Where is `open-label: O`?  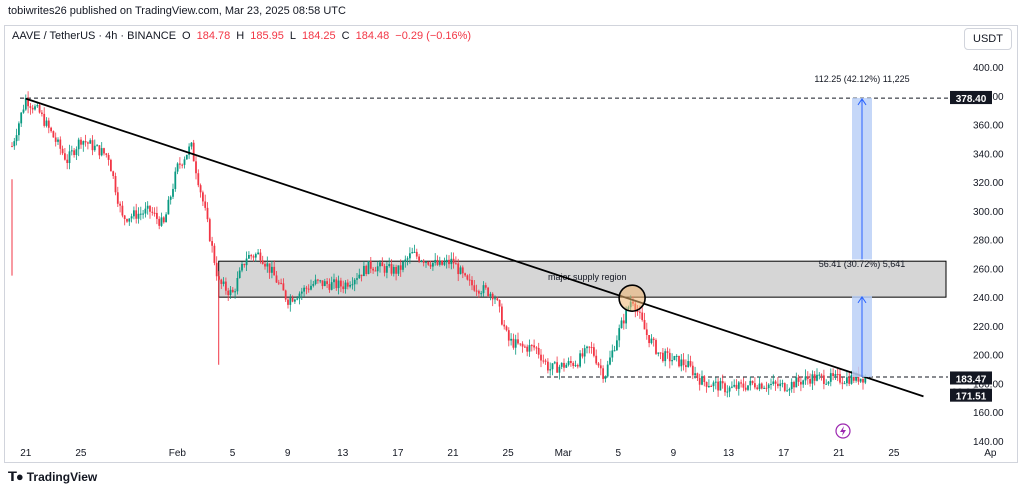
open-label: O is located at coordinates (186, 36).